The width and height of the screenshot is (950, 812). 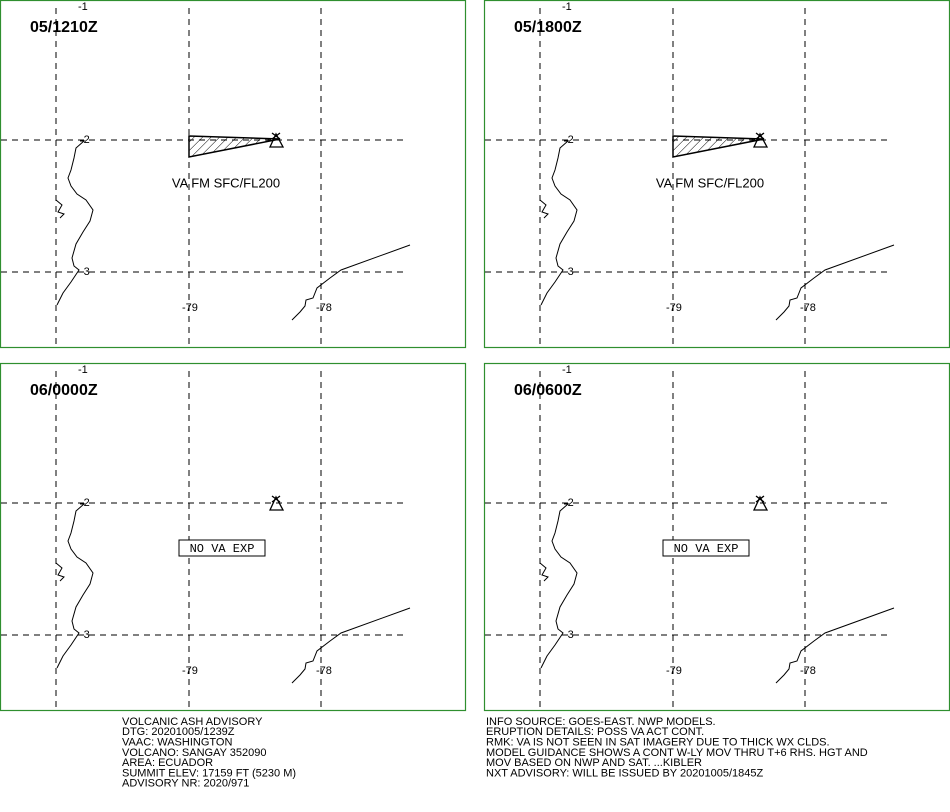 What do you see at coordinates (548, 390) in the screenshot?
I see `valid-time: 06/0600Z` at bounding box center [548, 390].